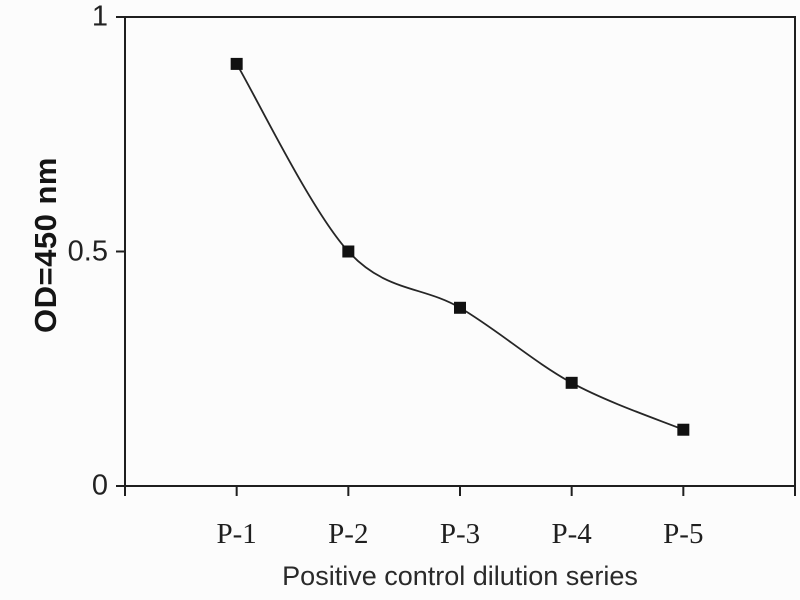  What do you see at coordinates (348, 534) in the screenshot?
I see `x-category-label: P-2` at bounding box center [348, 534].